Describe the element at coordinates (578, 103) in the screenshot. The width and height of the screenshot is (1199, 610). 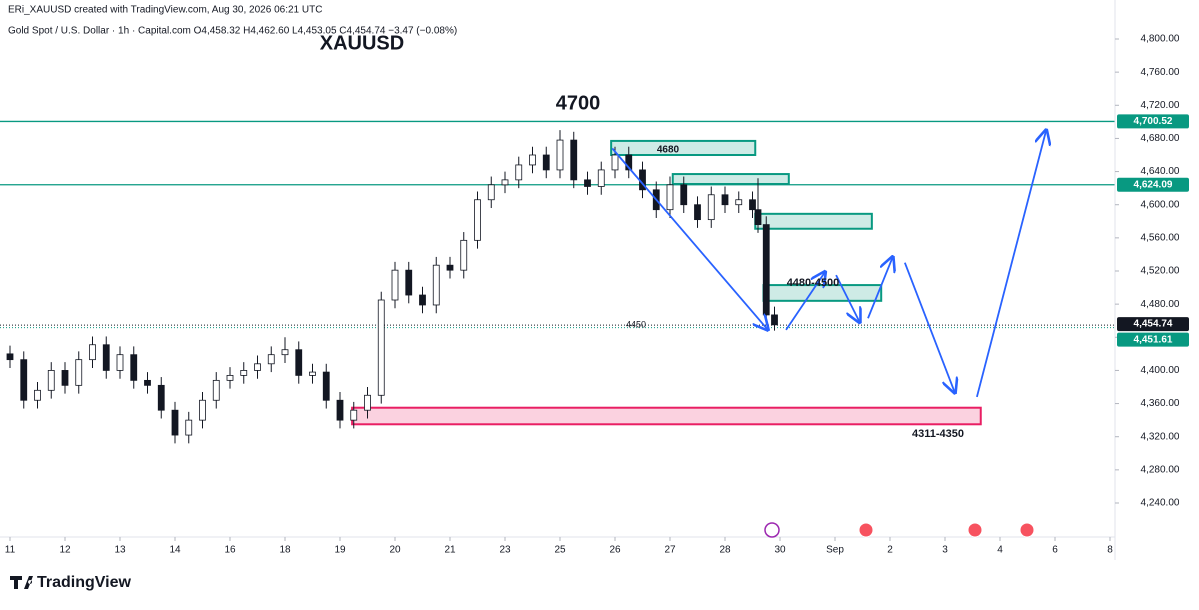
I see `annotation: 4700` at that location.